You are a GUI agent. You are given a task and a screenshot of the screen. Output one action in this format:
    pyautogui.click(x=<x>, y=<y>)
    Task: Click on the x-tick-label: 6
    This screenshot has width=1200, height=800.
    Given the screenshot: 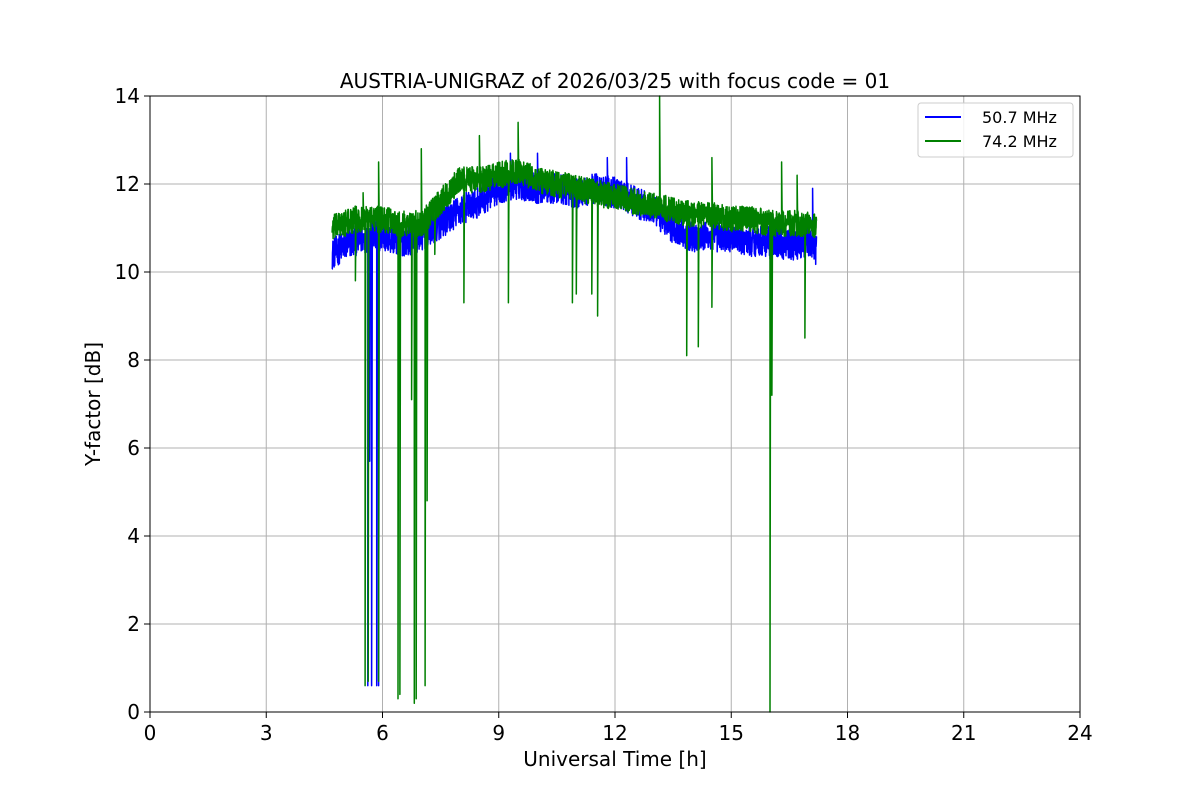 What is the action you would take?
    pyautogui.click(x=382, y=733)
    